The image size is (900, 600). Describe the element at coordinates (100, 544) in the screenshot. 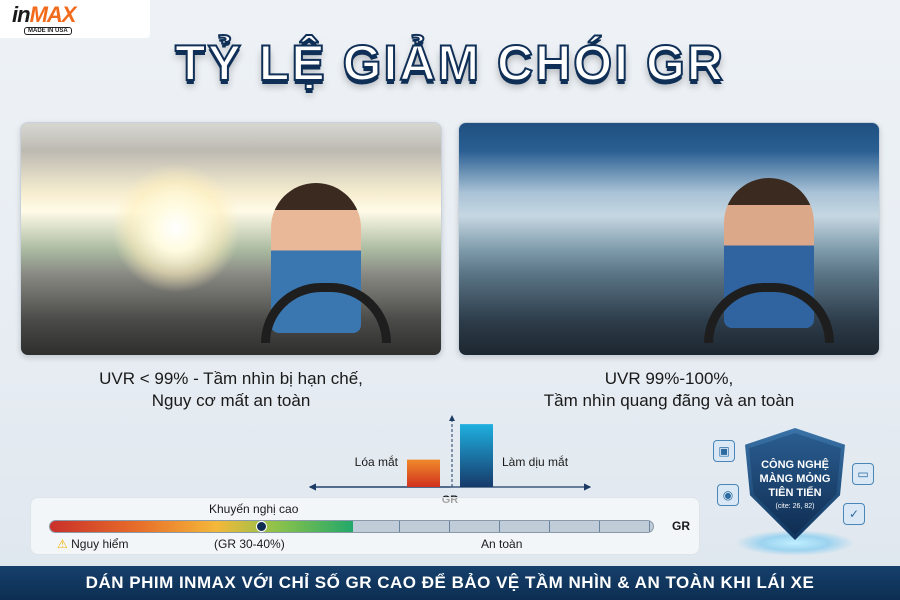

I see `danger-label: Nguy hiểm` at that location.